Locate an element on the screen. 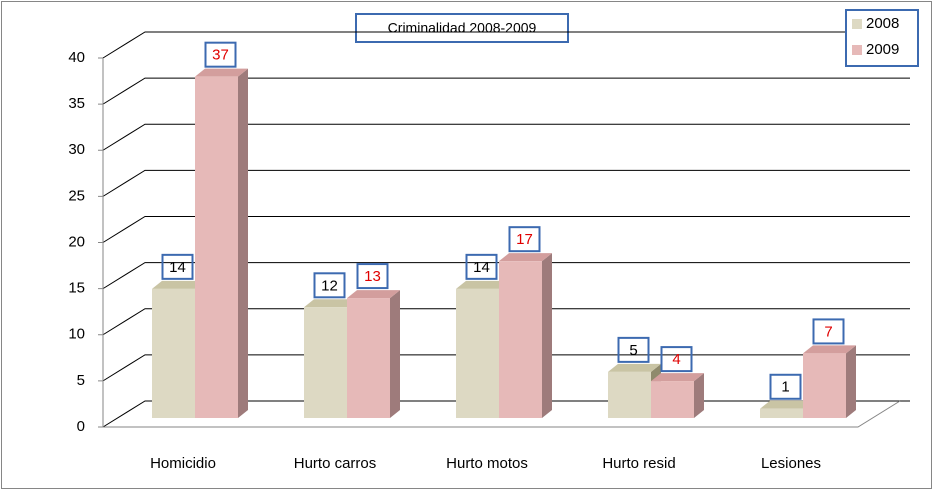  data-label: 4 is located at coordinates (676, 359).